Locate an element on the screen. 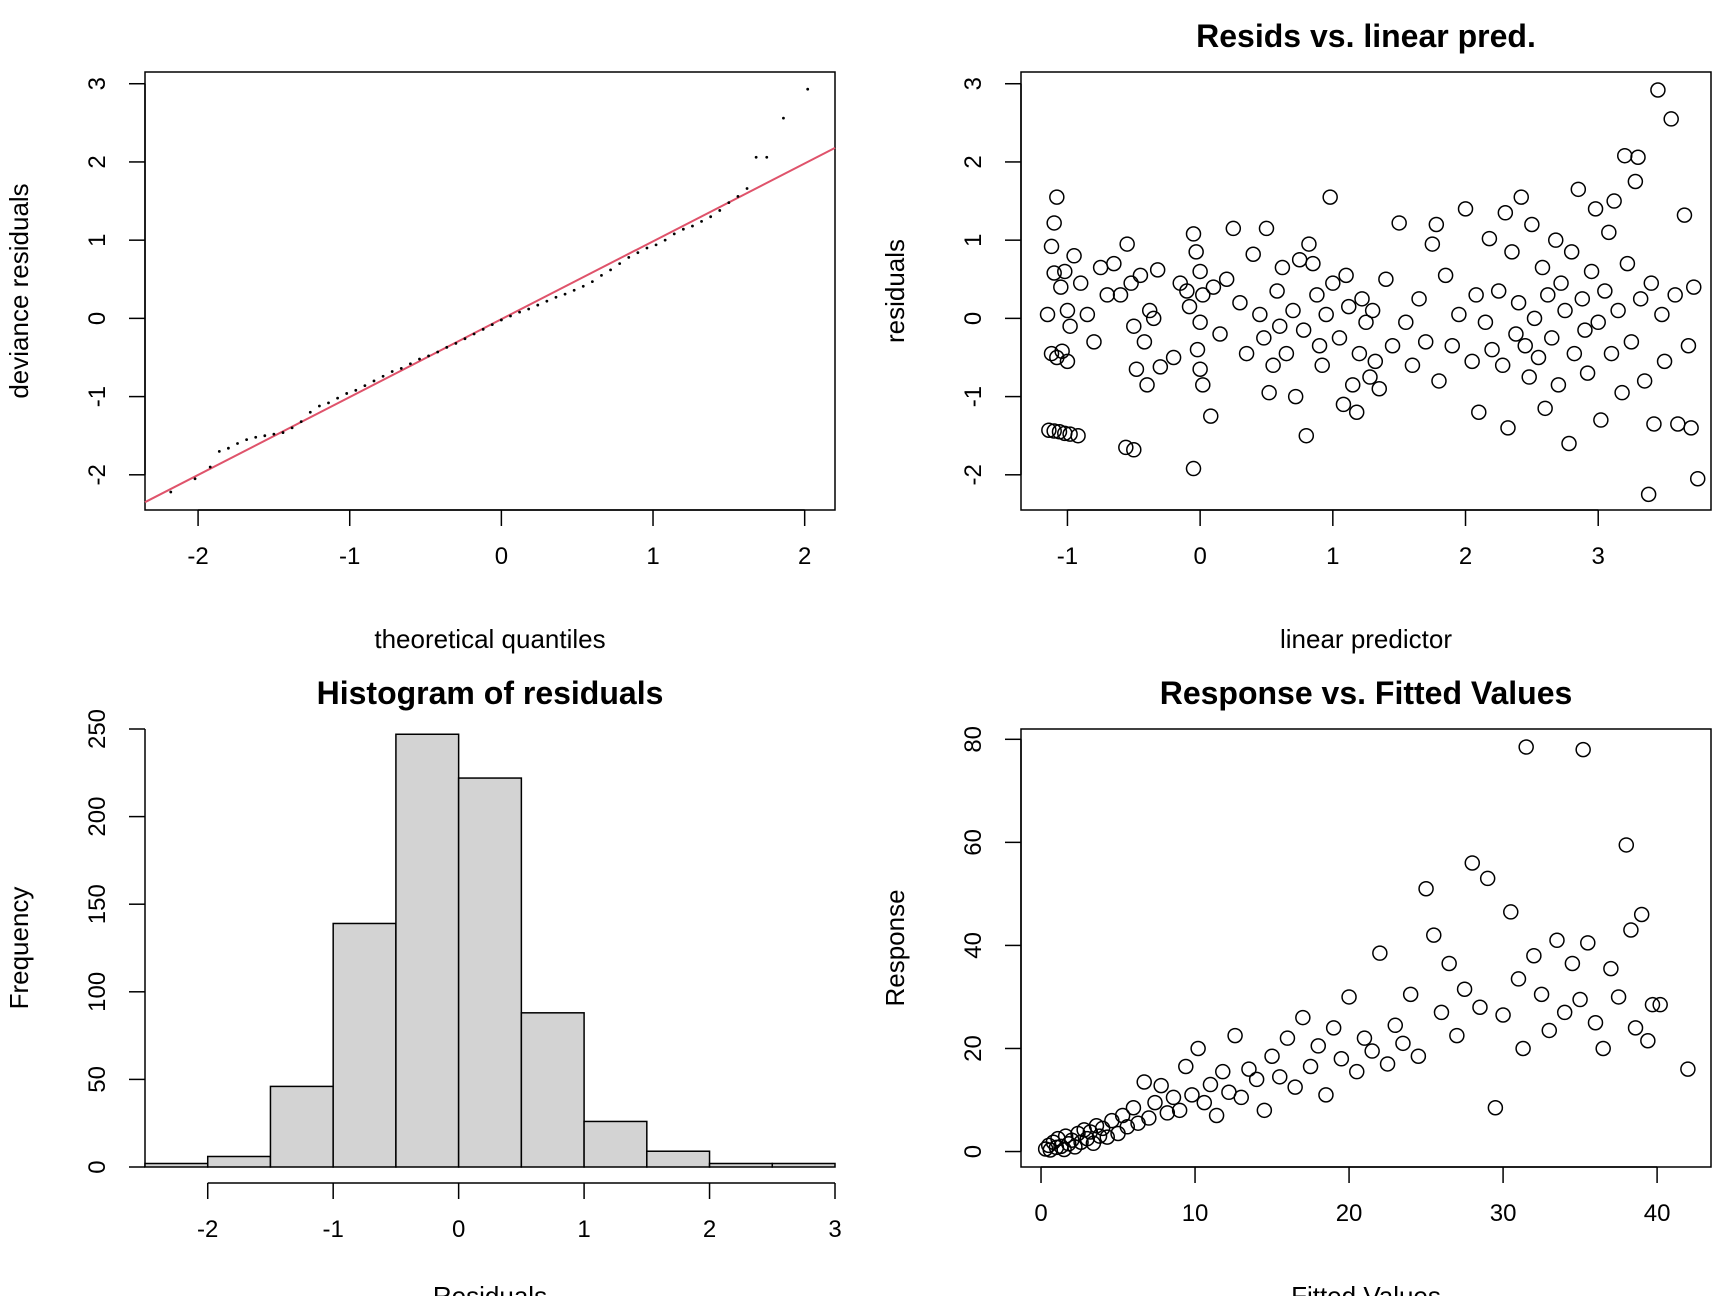  resids-plot-title: Resids vs. linear pred. is located at coordinates (1366, 36).